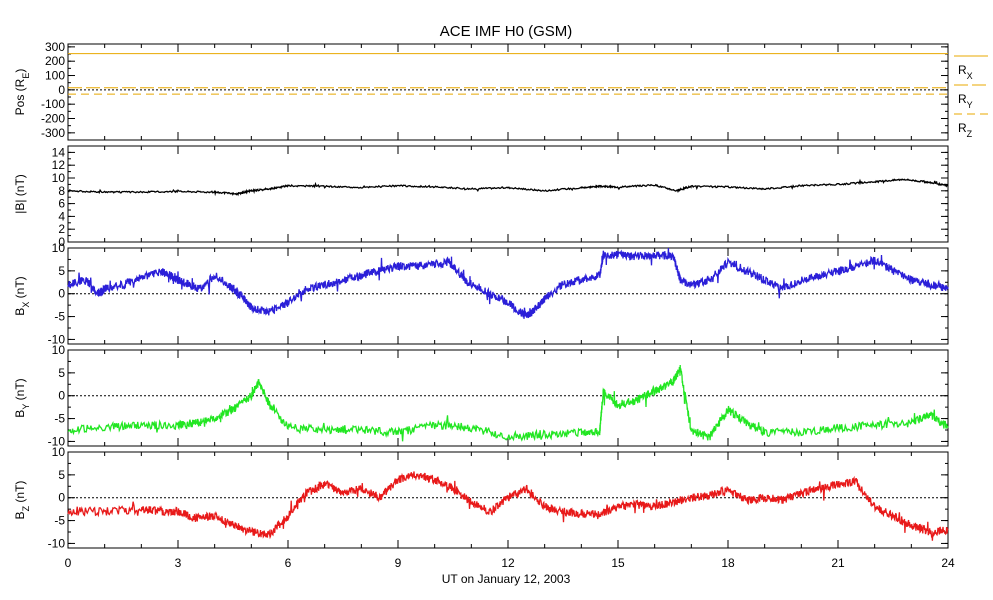 This screenshot has width=993, height=600. I want to click on x-tick-label: 21, so click(838, 563).